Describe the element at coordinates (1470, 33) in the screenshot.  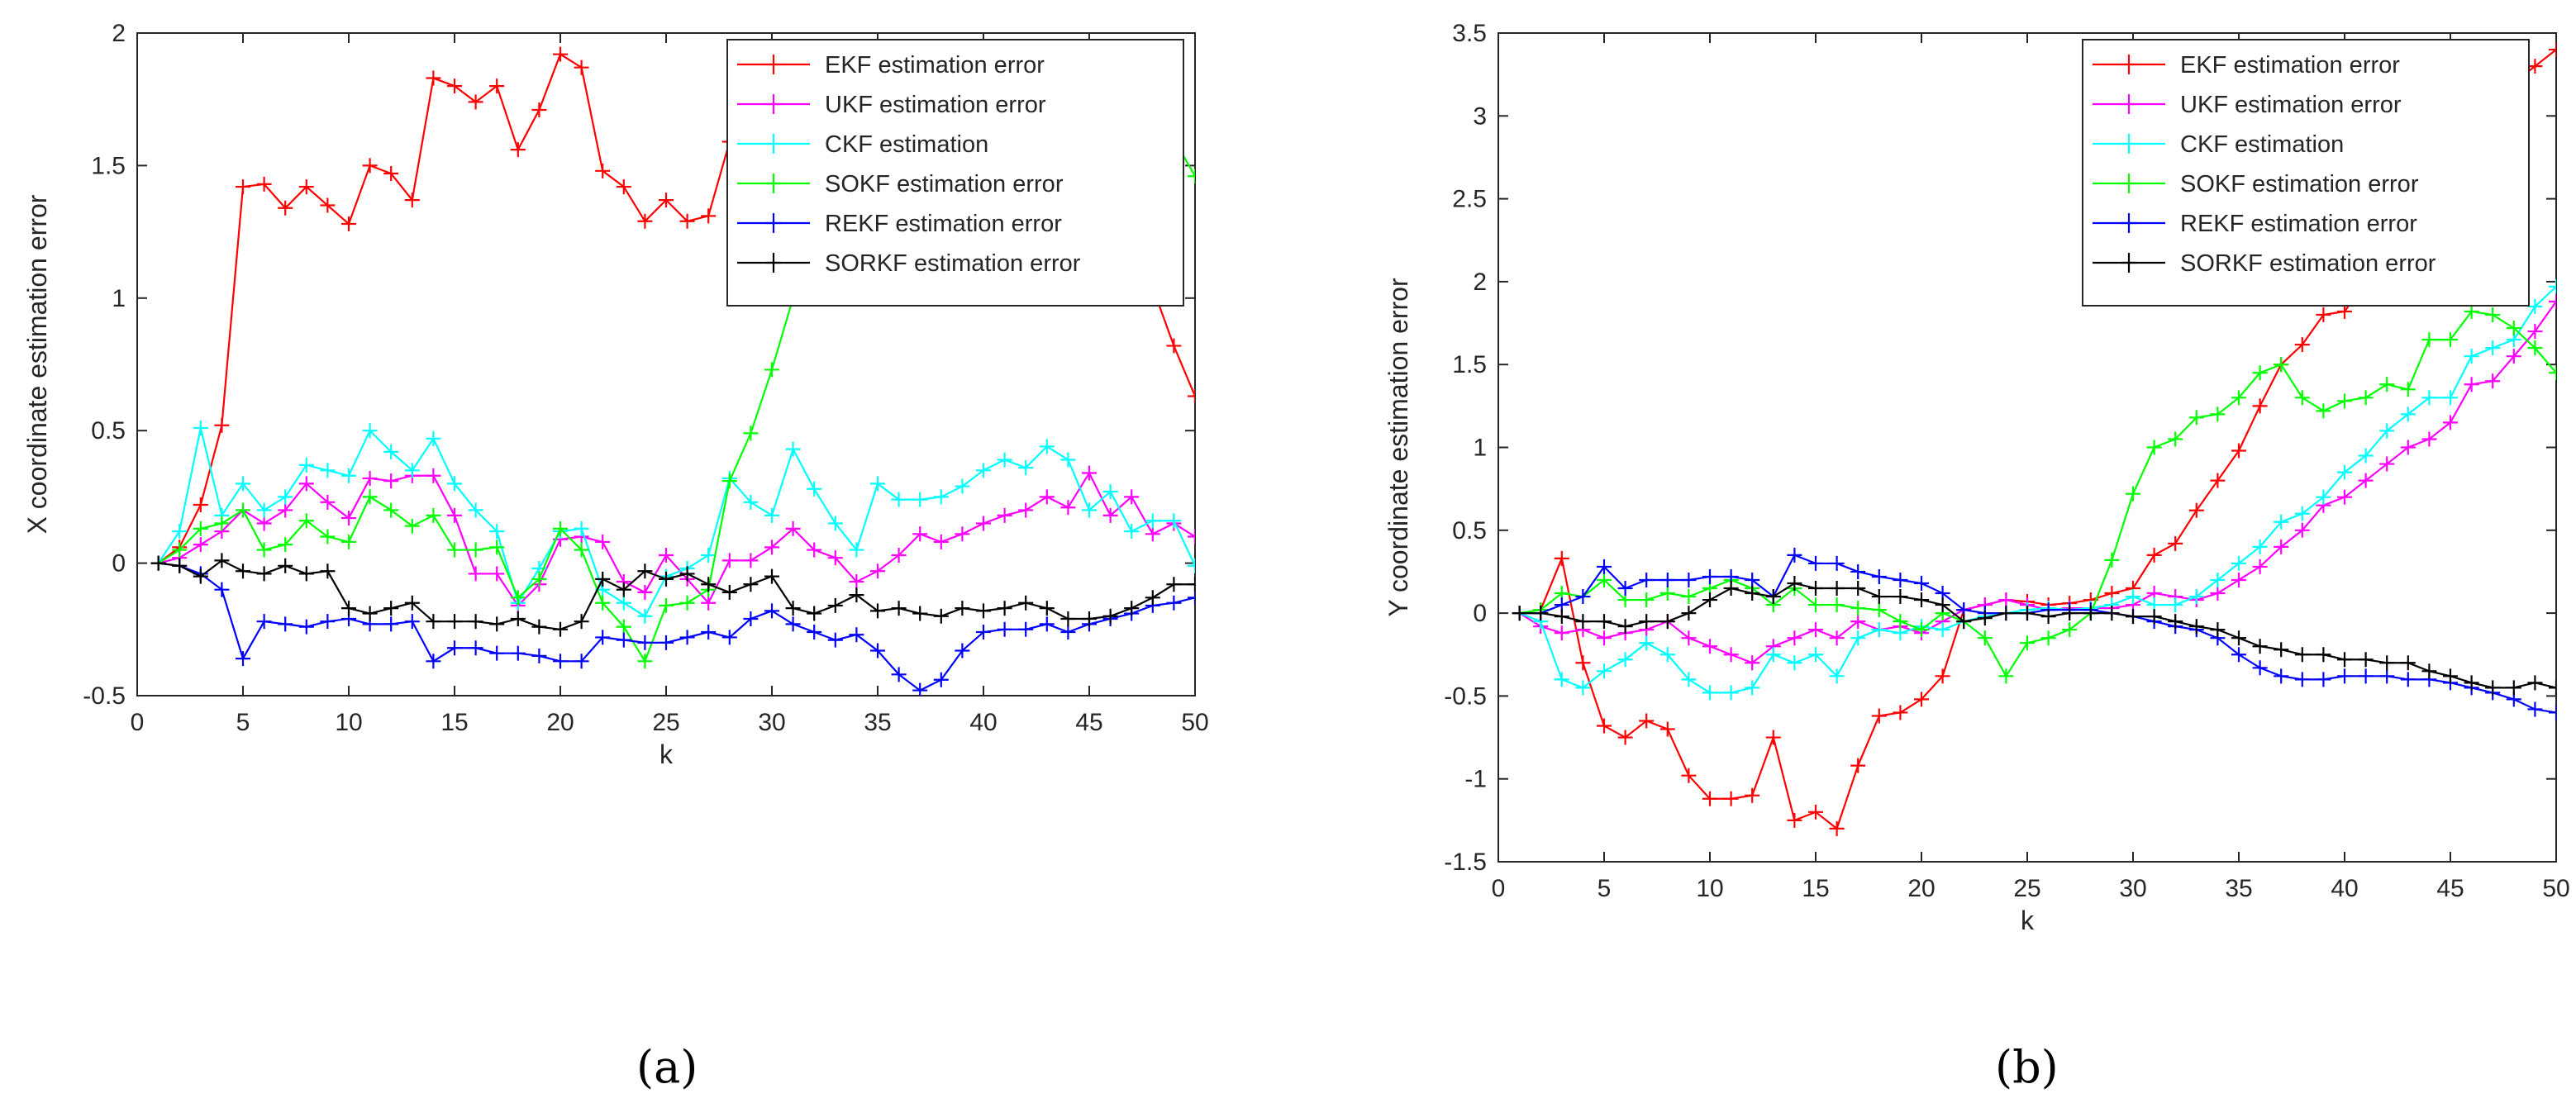
I see `y-tick-label: 3.5` at that location.